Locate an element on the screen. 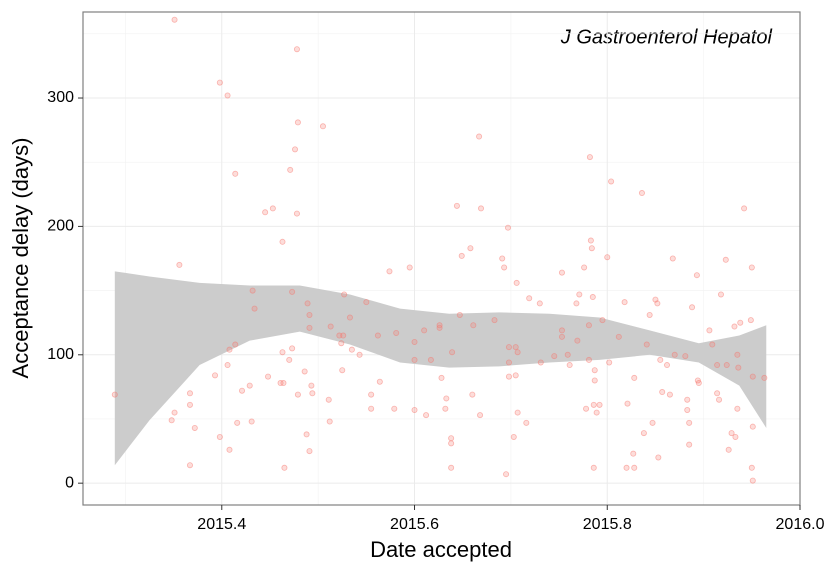 The width and height of the screenshot is (825, 570). y-tick-label: 300 is located at coordinates (60, 97).